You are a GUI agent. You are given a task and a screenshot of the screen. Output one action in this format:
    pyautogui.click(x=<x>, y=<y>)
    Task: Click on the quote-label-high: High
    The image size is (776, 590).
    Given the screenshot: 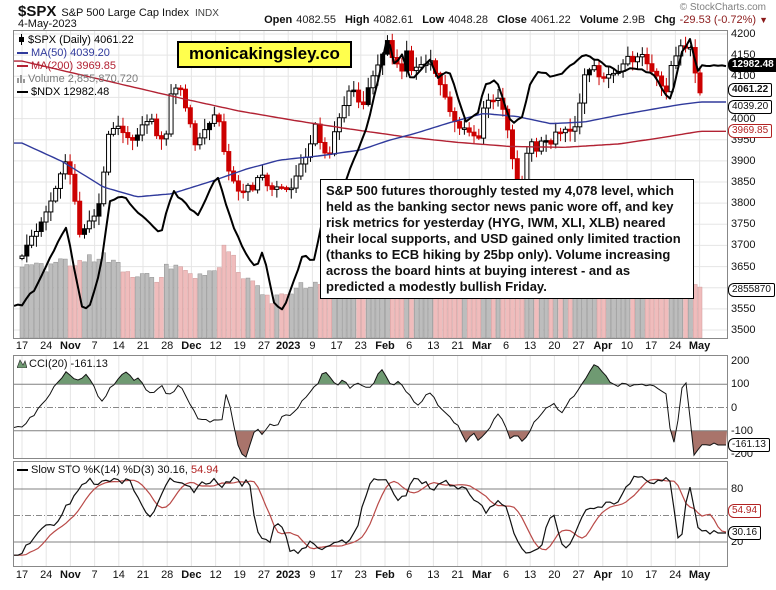 What is the action you would take?
    pyautogui.click(x=357, y=20)
    